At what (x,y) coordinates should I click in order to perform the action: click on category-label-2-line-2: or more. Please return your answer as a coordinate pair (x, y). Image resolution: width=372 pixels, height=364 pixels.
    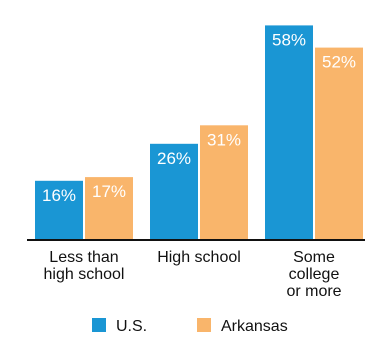
    Looking at the image, I should click on (313, 291).